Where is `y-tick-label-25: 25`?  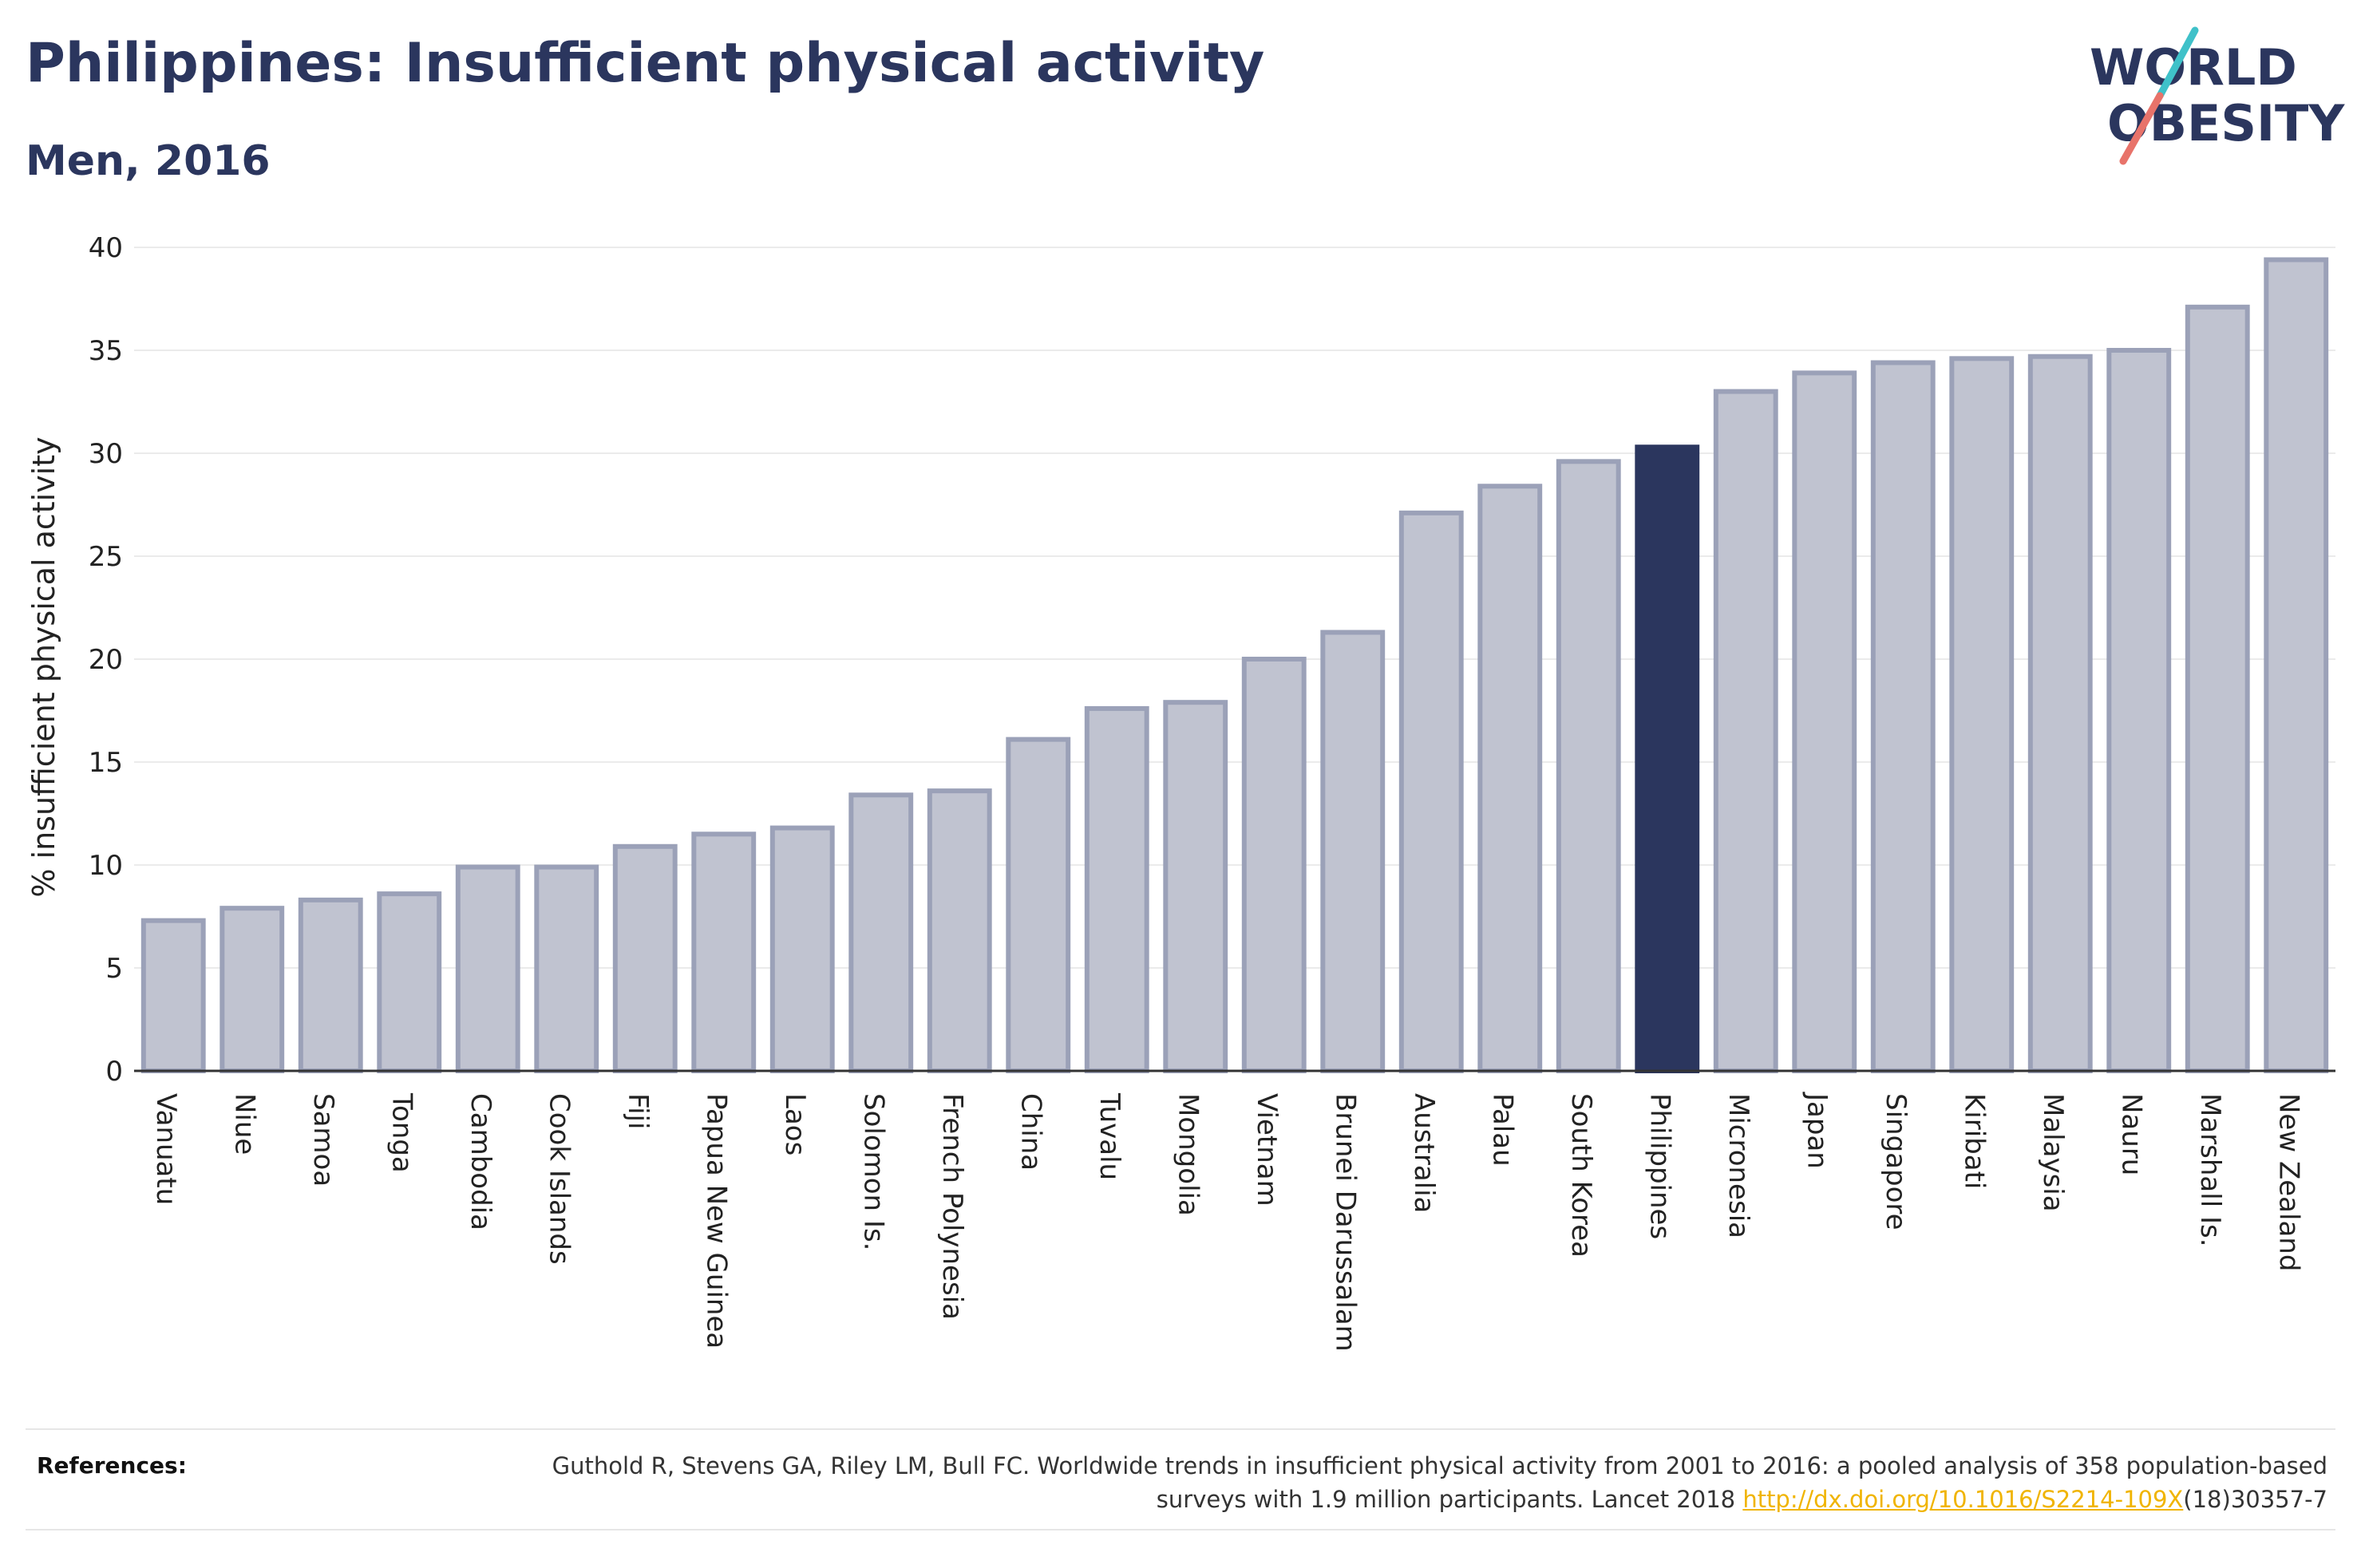
y-tick-label-25: 25 is located at coordinates (106, 557).